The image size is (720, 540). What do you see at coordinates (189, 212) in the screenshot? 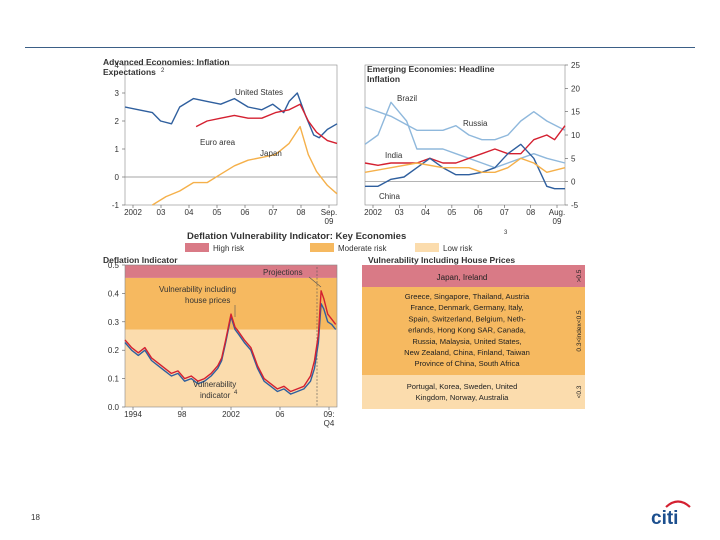
I see `c1-xtick-label-0: 04` at bounding box center [189, 212].